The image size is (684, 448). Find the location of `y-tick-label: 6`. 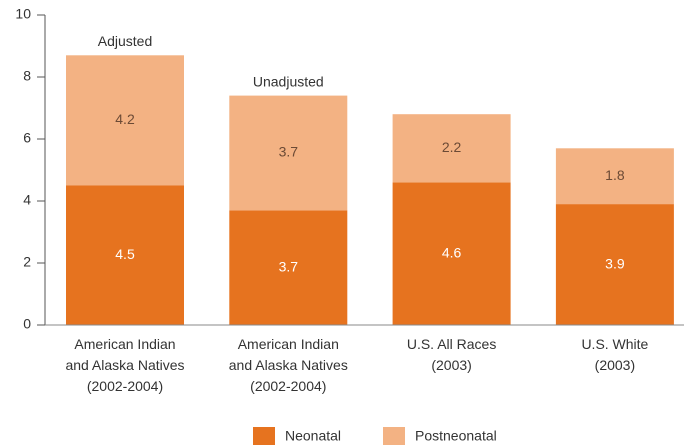

y-tick-label: 6 is located at coordinates (27, 138).